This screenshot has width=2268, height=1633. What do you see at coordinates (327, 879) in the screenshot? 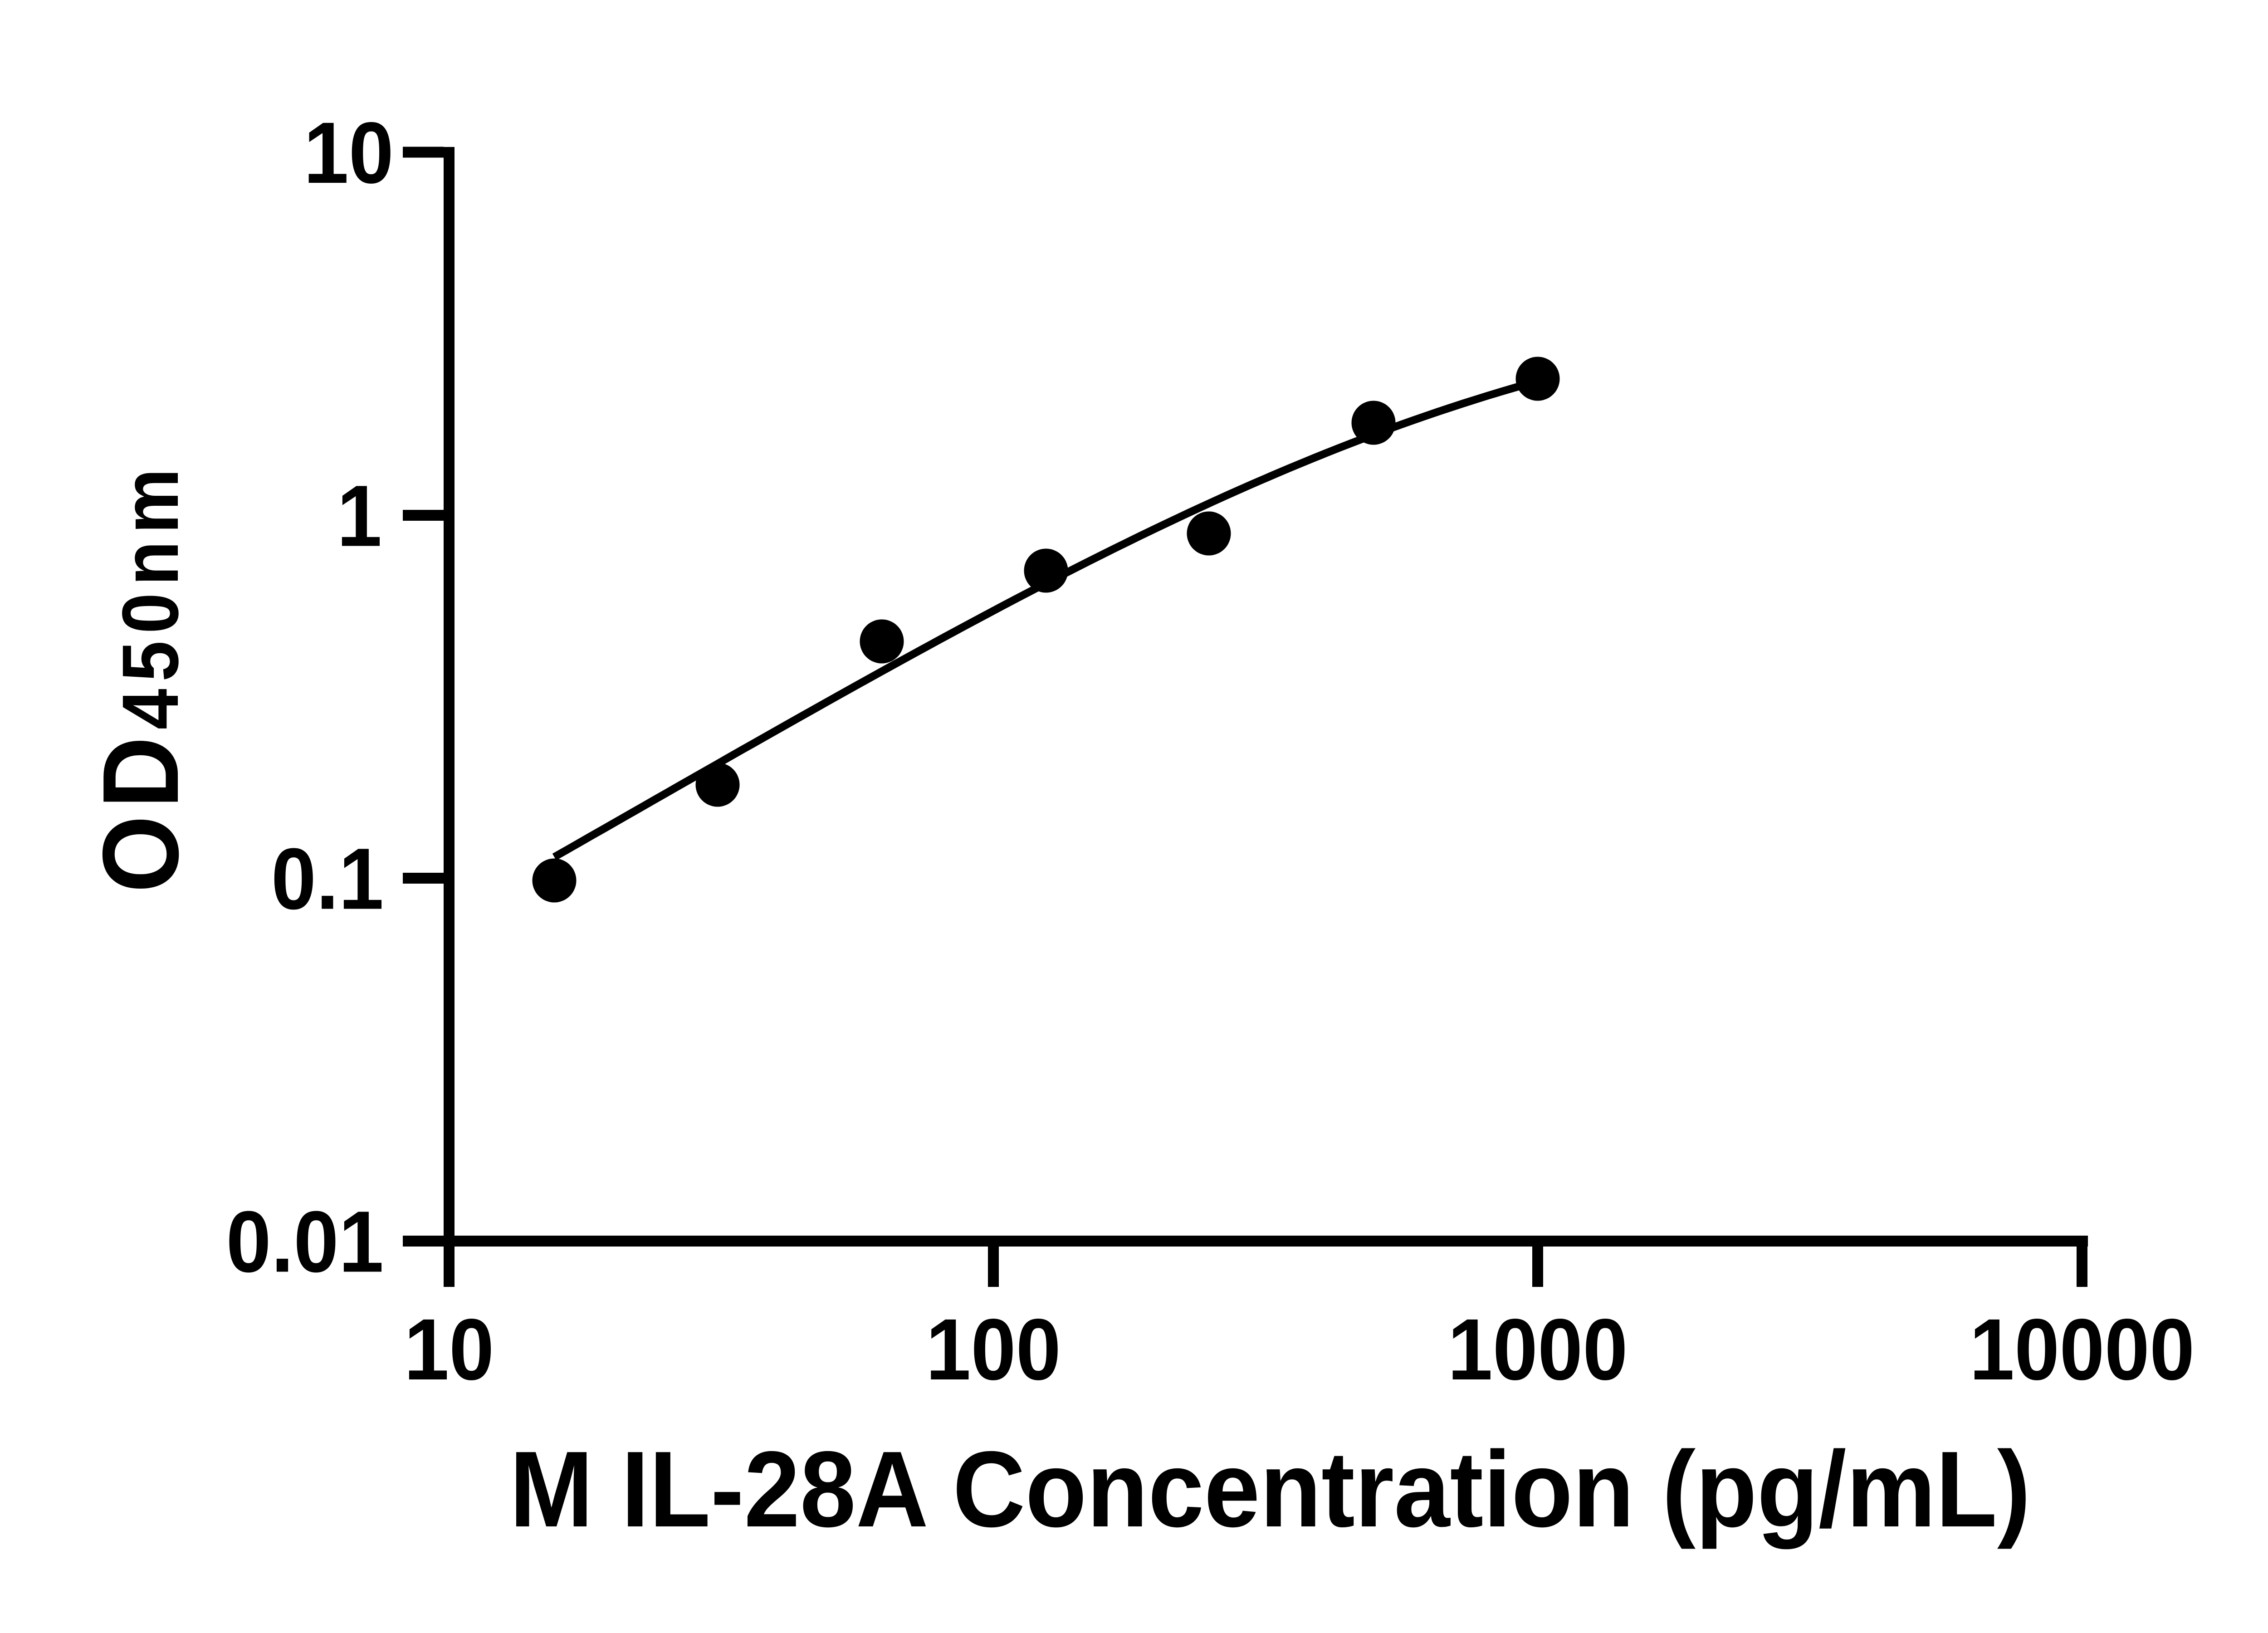
I see `svg-text: 0.1` at bounding box center [327, 879].